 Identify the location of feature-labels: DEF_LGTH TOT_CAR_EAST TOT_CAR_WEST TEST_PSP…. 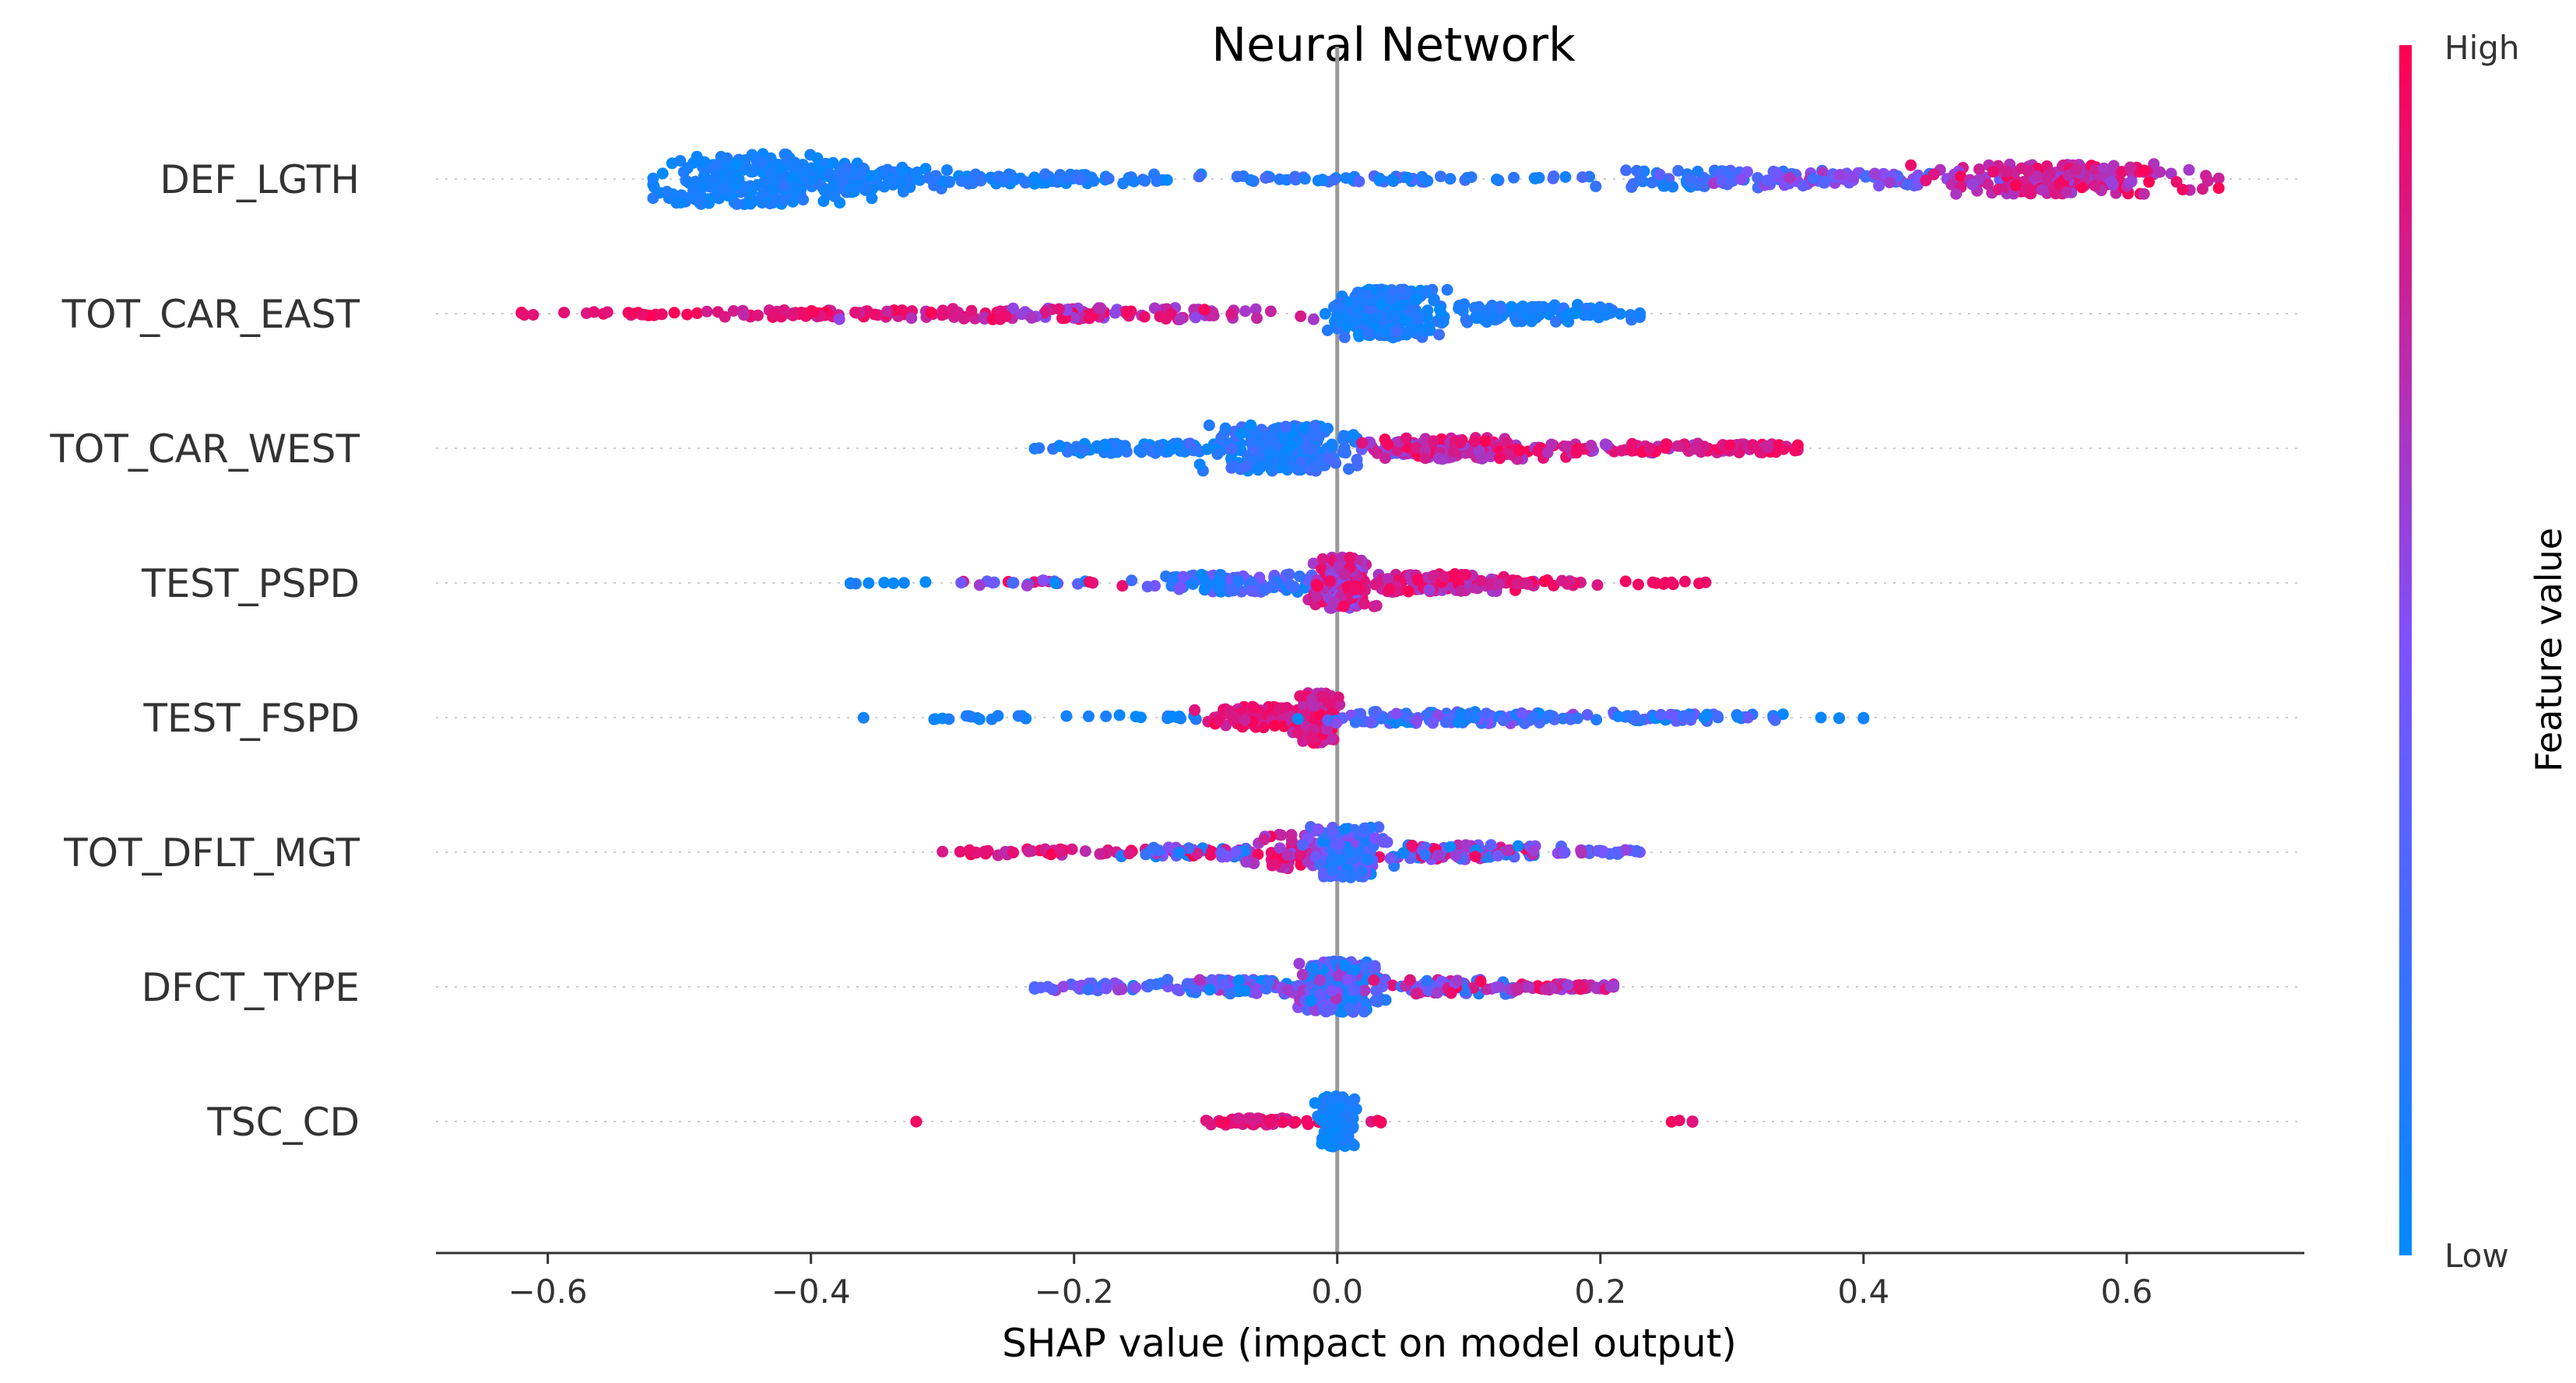
(205, 651).